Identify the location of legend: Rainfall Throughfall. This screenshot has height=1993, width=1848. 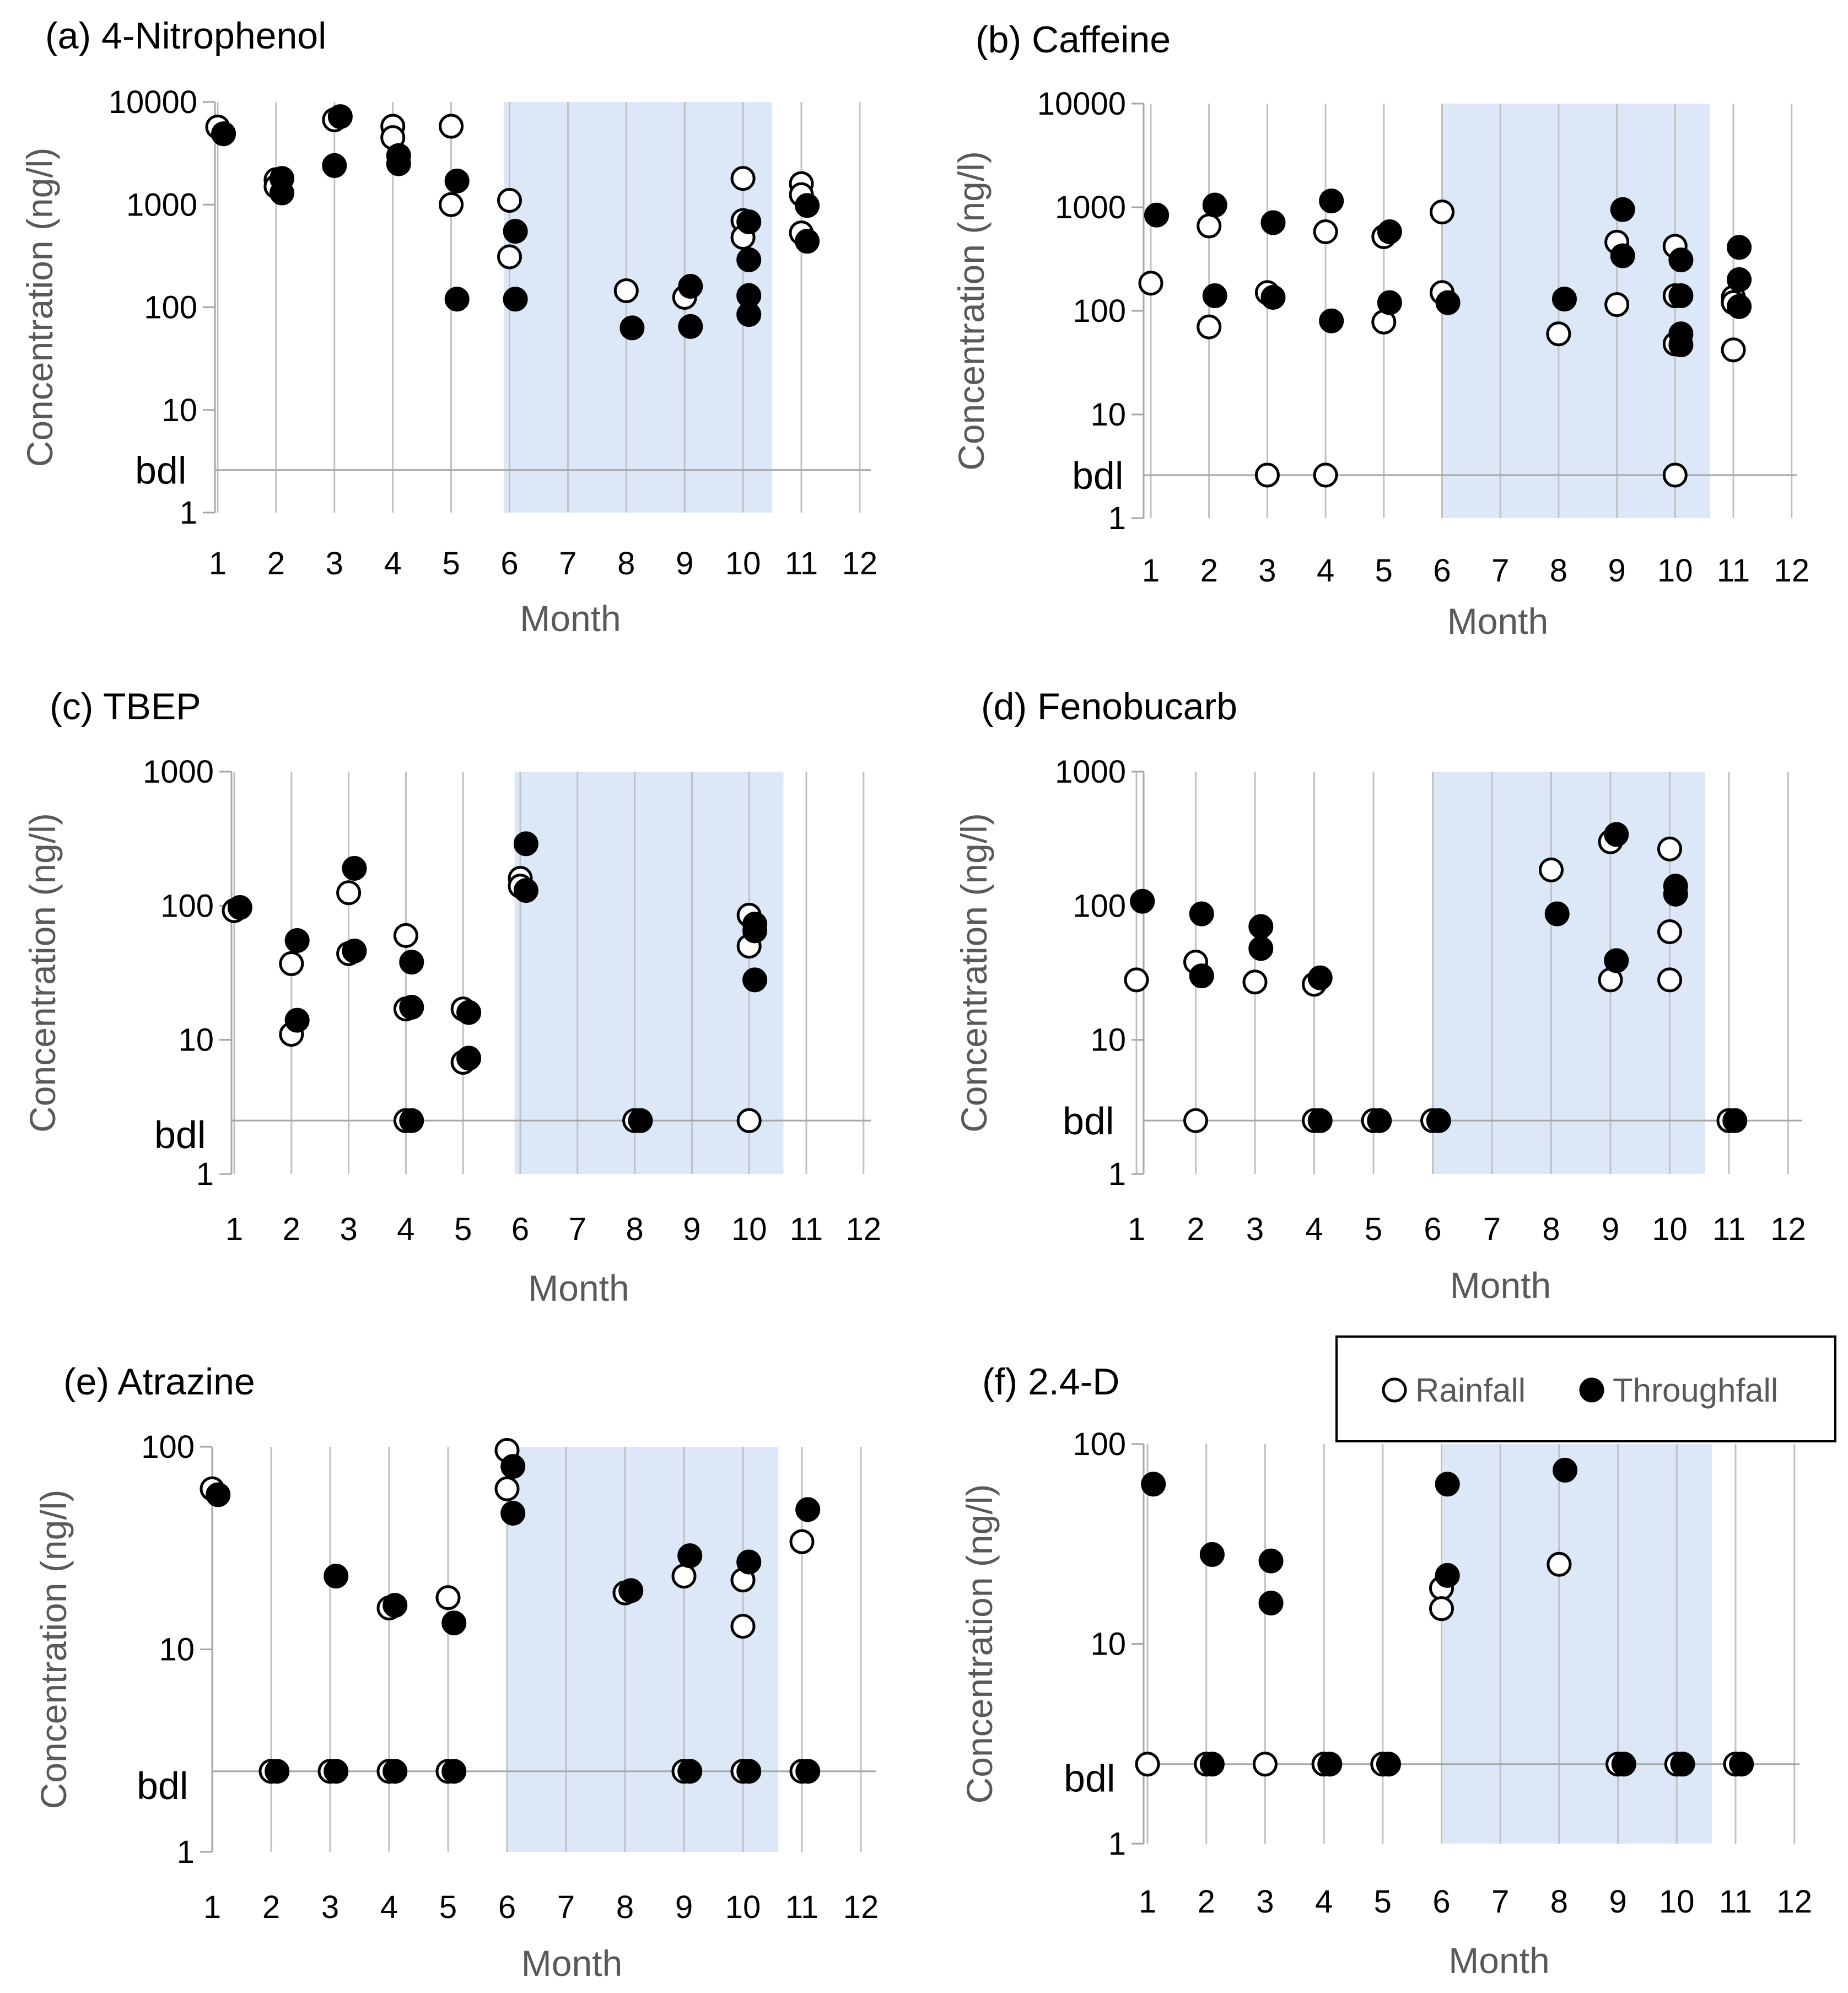
(1586, 1388).